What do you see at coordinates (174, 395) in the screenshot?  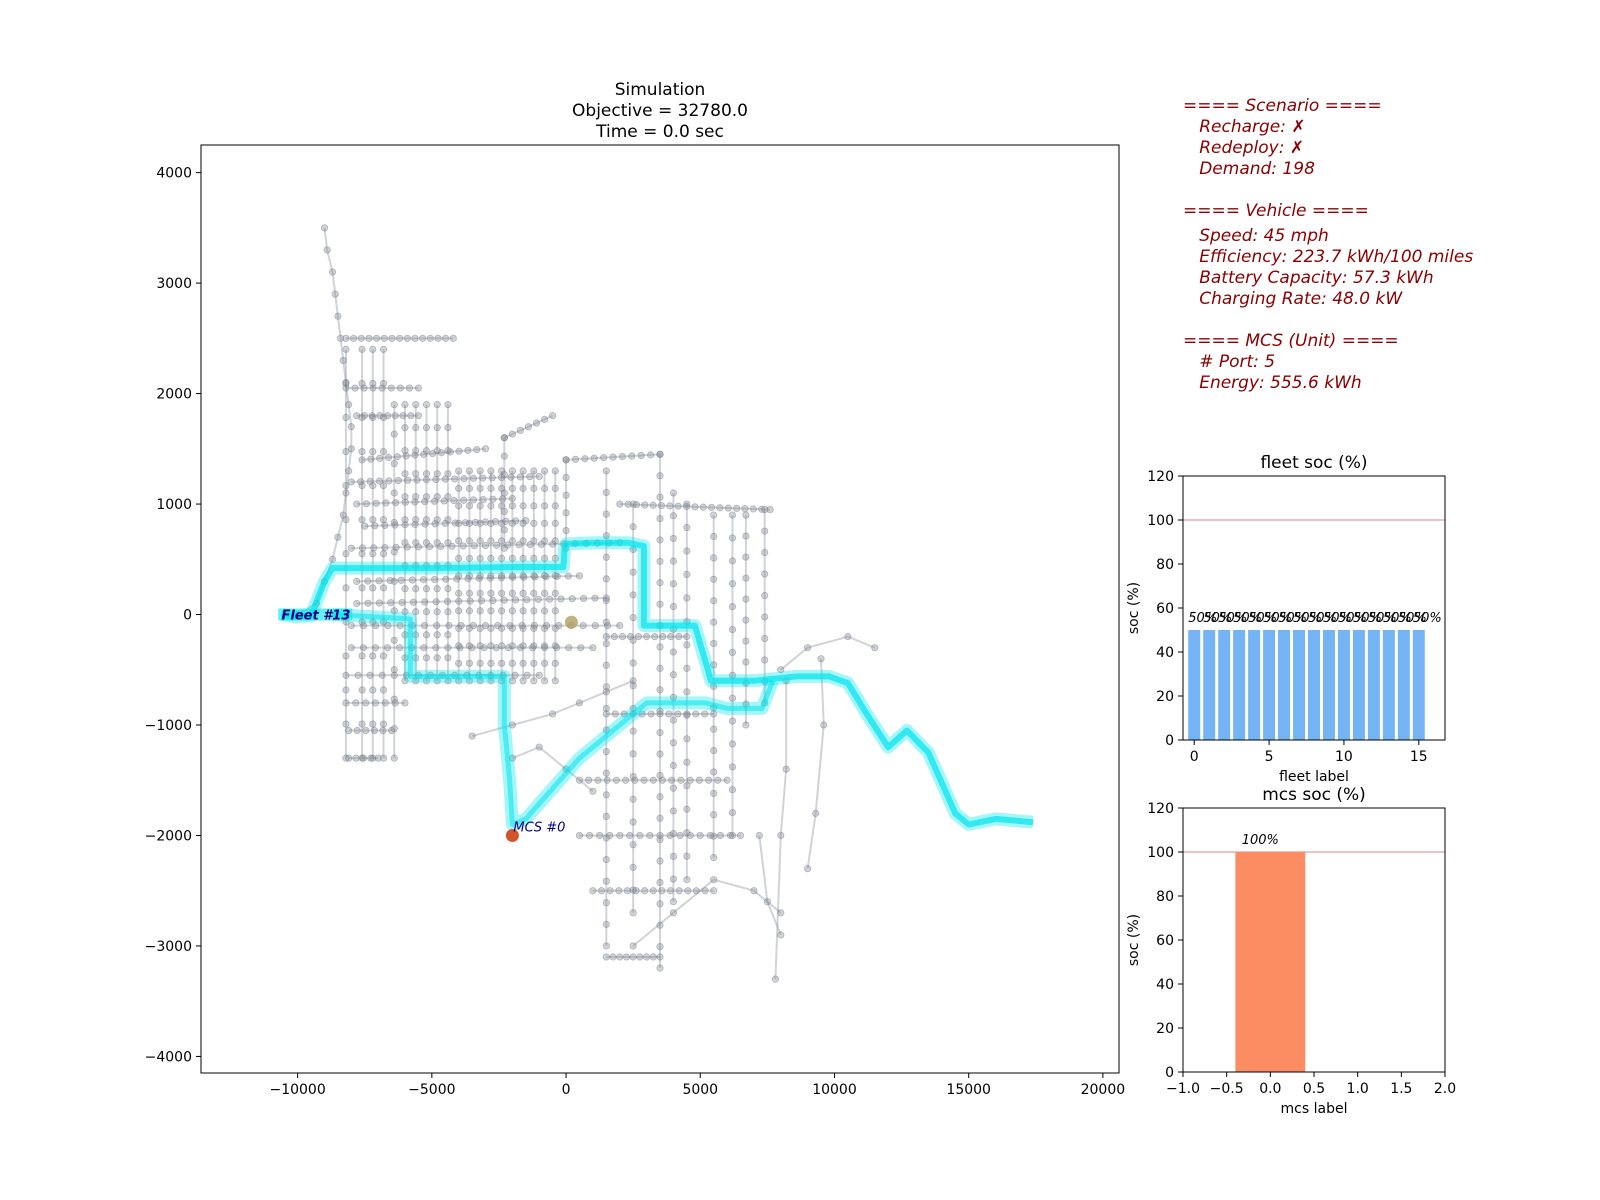 I see `map-y-tick-label: 2000` at bounding box center [174, 395].